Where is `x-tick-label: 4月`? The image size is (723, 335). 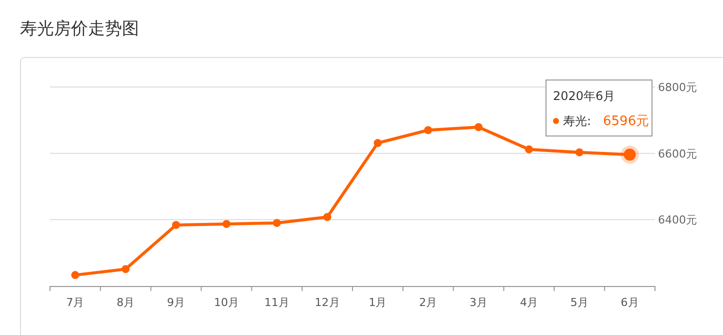
x-tick-label: 4月 is located at coordinates (529, 302).